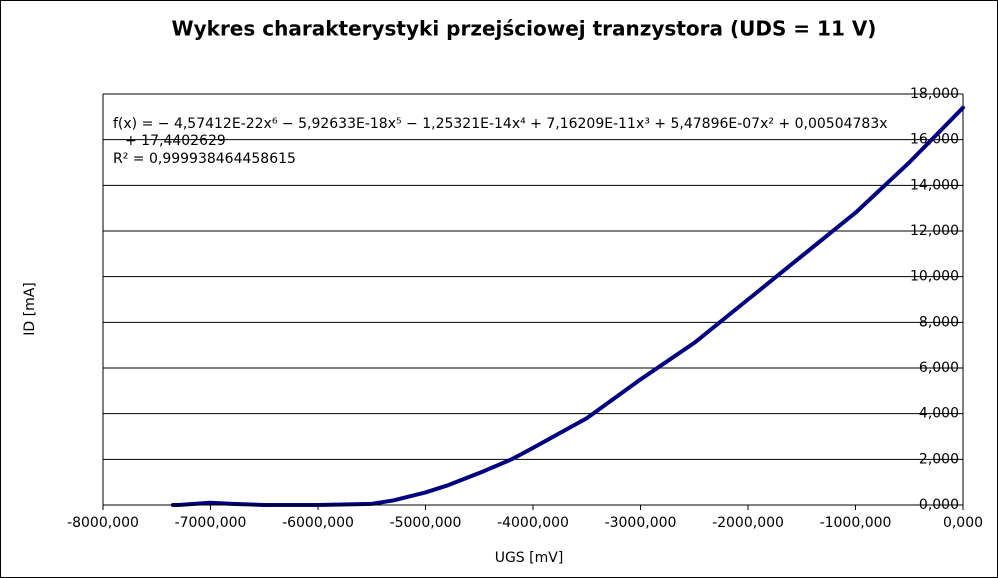 The image size is (998, 578). Describe the element at coordinates (856, 523) in the screenshot. I see `x-tick-label: -1000,000` at that location.